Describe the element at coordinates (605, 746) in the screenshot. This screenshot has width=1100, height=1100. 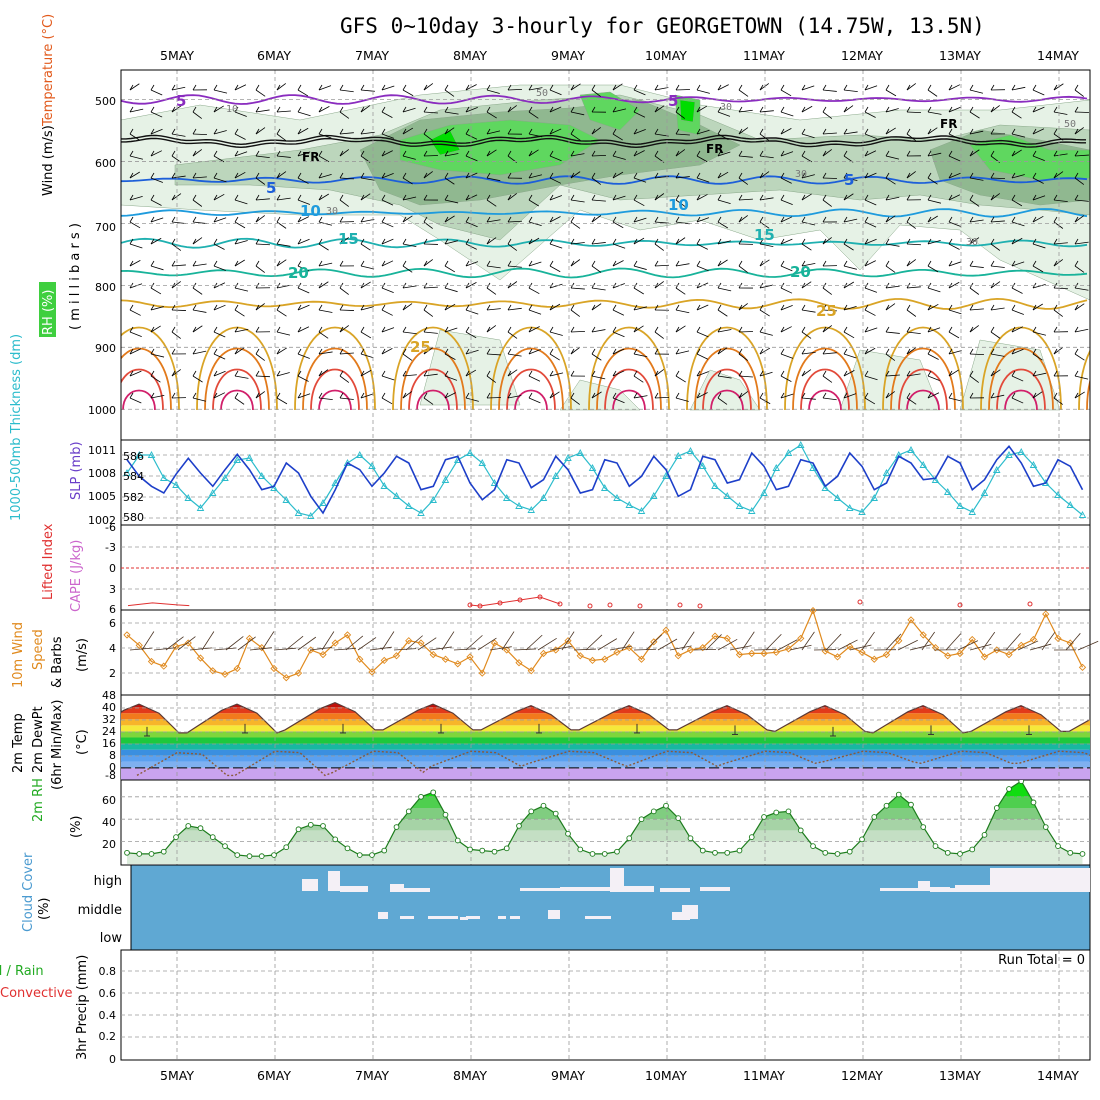
I see `temperature-band` at that location.